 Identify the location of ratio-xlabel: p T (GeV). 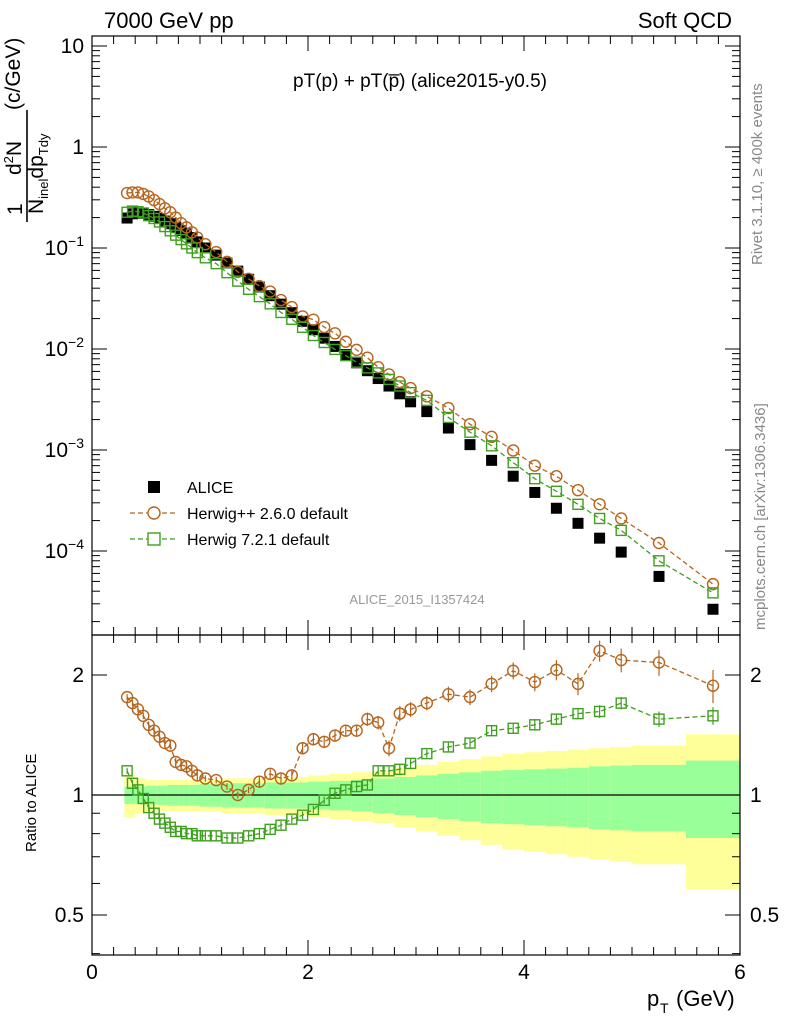
(691, 1001).